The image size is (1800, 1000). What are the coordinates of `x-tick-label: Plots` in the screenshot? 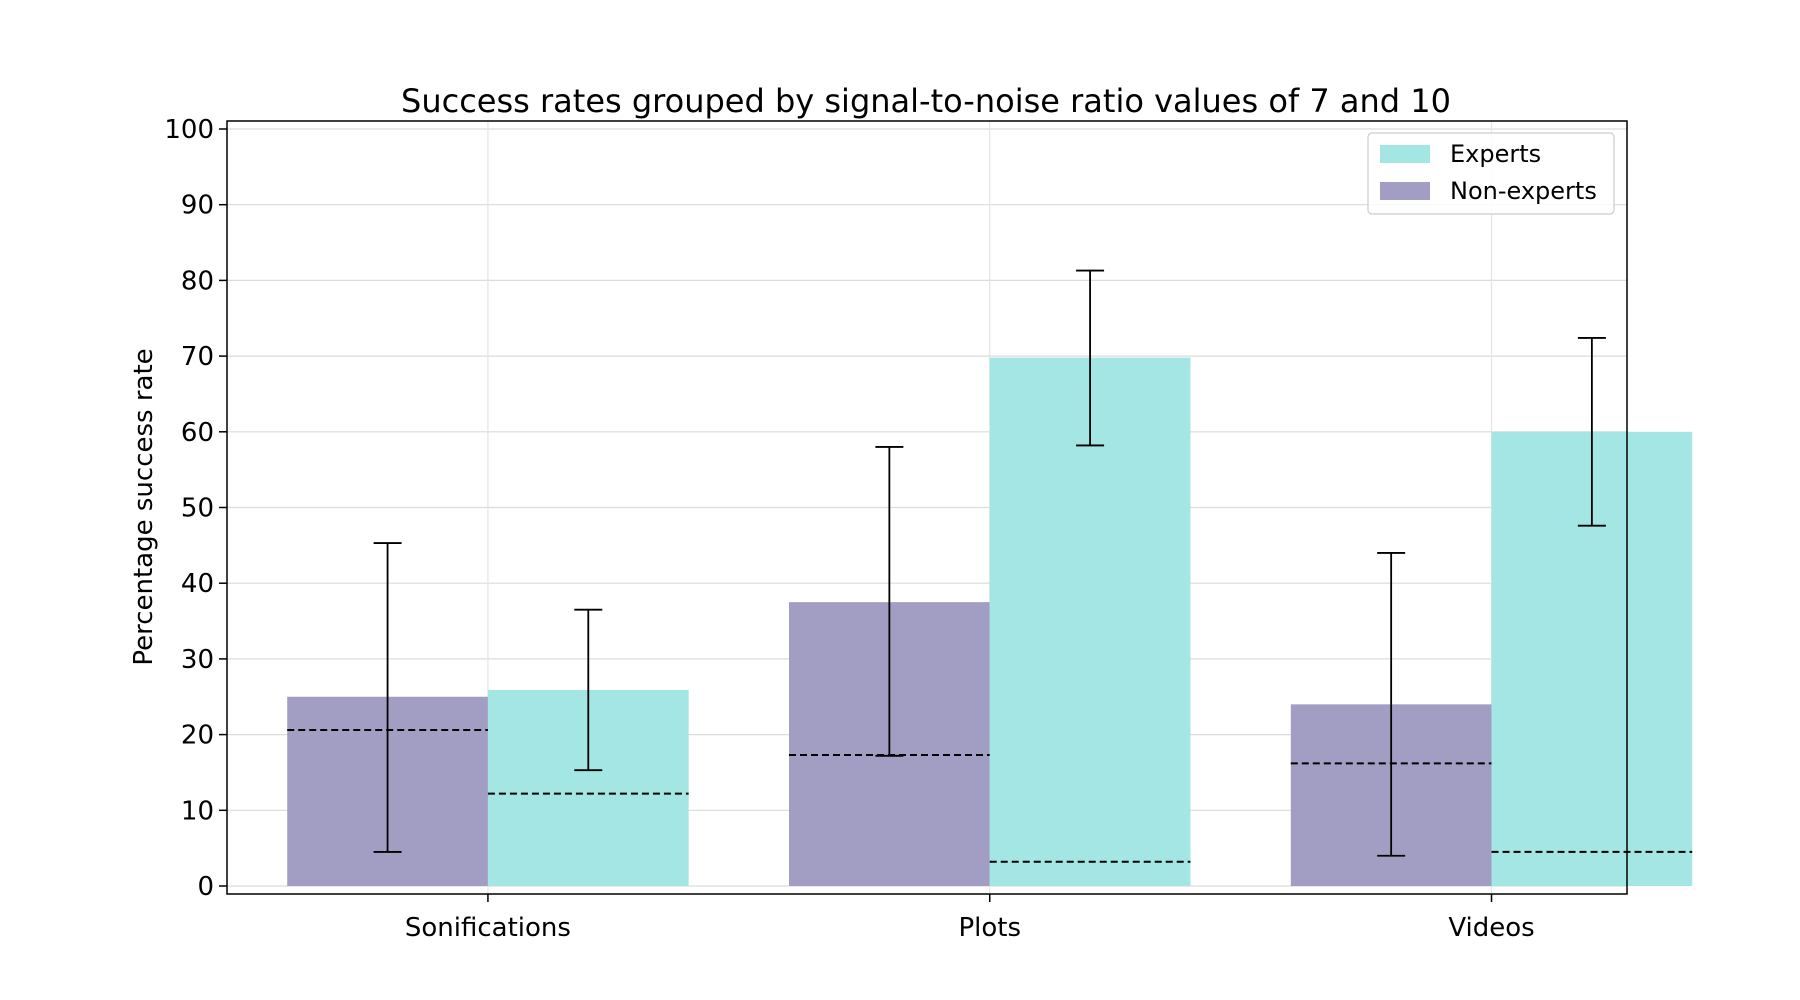 It's located at (989, 928).